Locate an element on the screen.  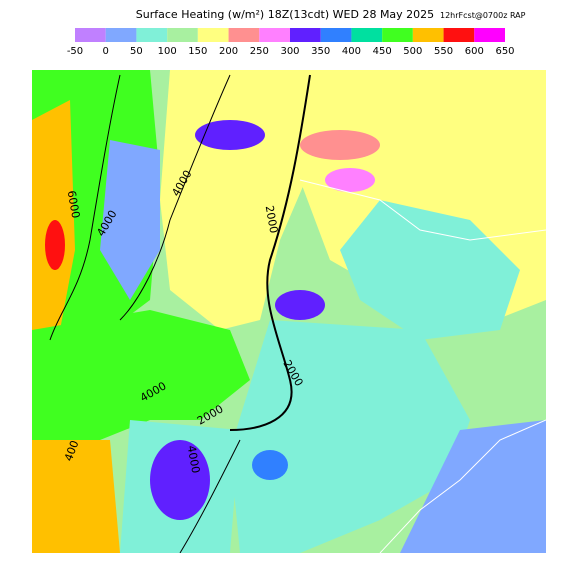
colorbar-label: 200 is located at coordinates (228, 51).